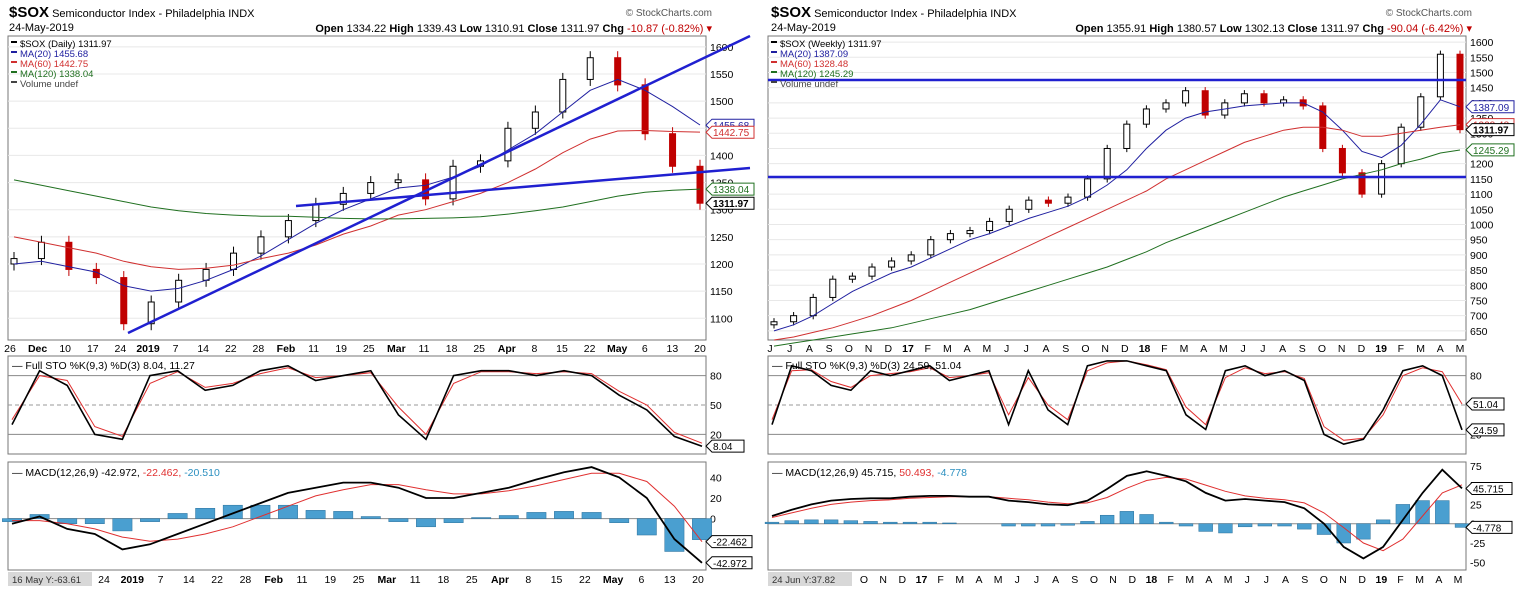 The height and width of the screenshot is (598, 1516). I want to click on price-tick-label: 850, so click(1479, 271).